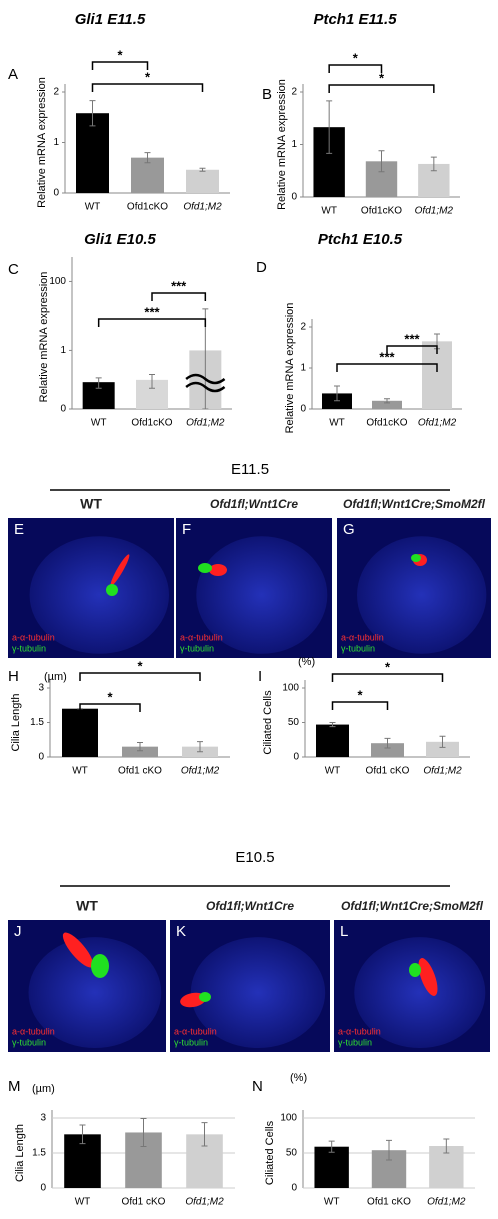 The width and height of the screenshot is (498, 1219). I want to click on panel-letter: N, so click(257, 1086).